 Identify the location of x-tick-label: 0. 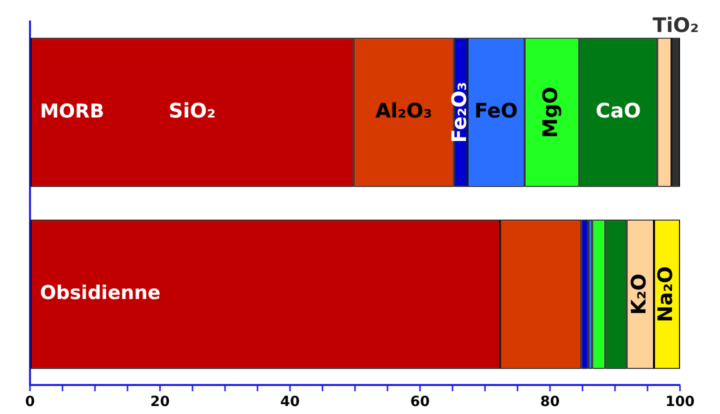
(30, 402).